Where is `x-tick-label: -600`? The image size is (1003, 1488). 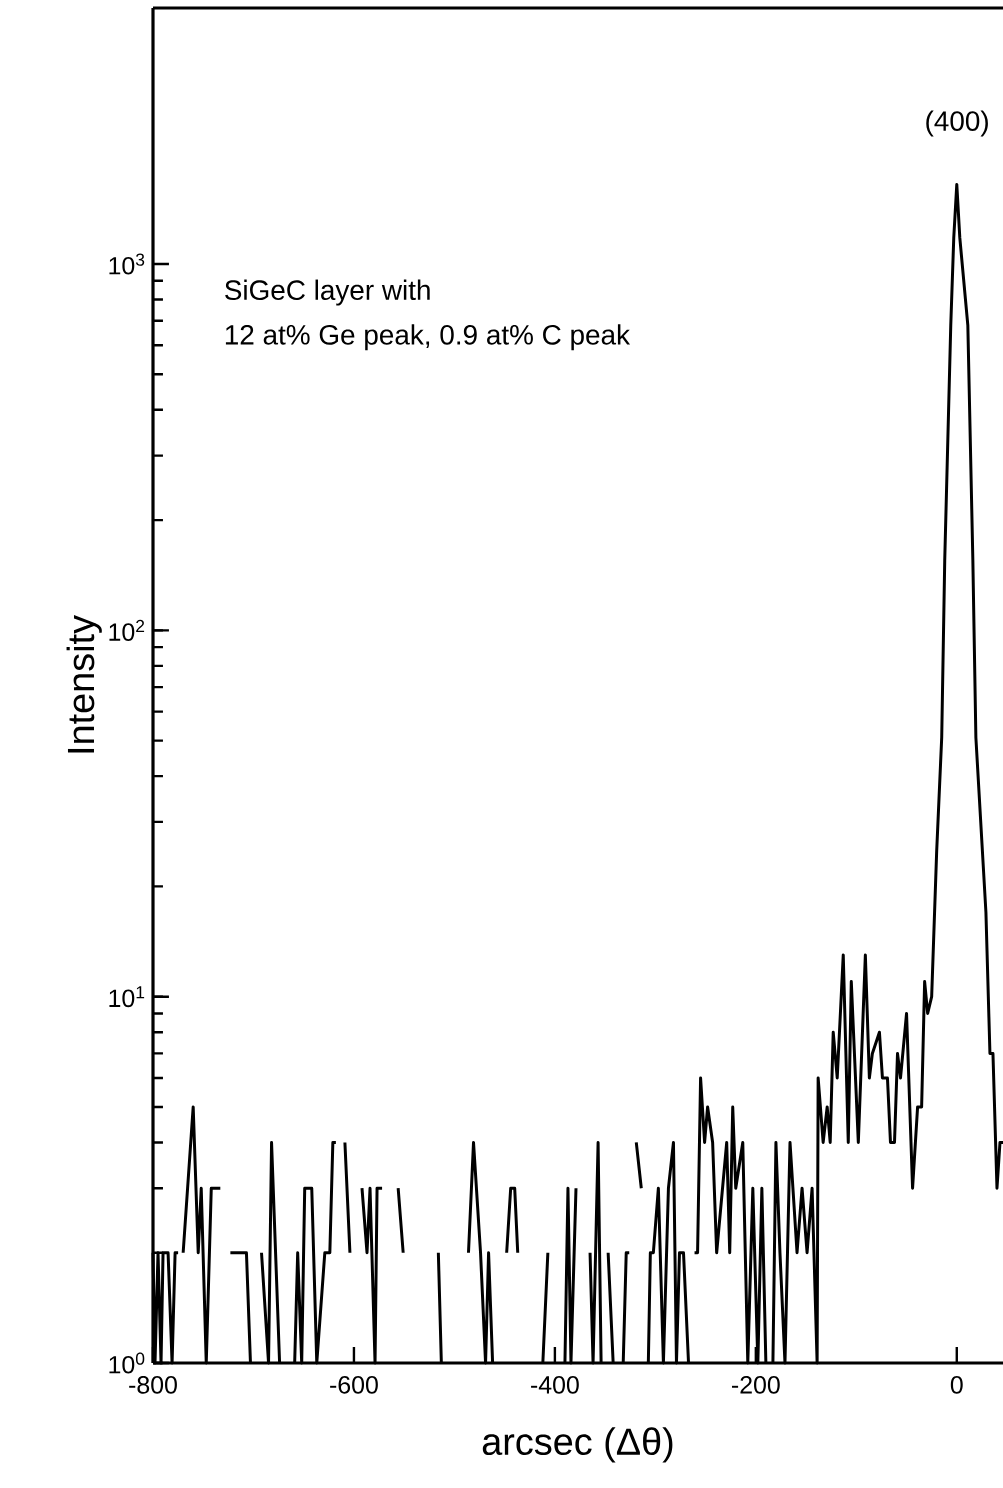
x-tick-label: -600 is located at coordinates (354, 1385).